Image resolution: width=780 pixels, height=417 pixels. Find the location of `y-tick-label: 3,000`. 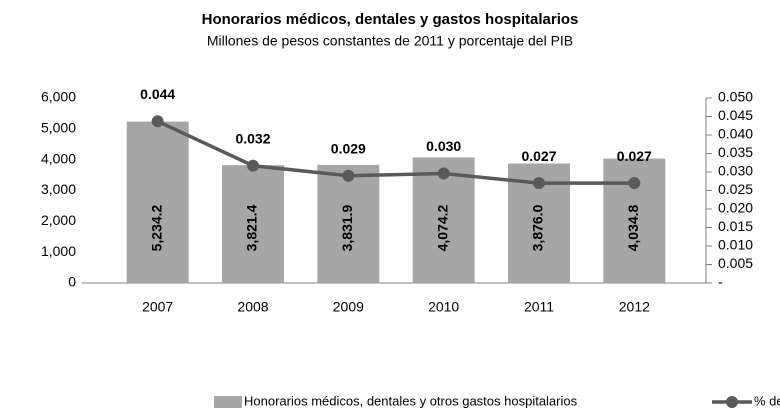

y-tick-label: 3,000 is located at coordinates (58, 189).